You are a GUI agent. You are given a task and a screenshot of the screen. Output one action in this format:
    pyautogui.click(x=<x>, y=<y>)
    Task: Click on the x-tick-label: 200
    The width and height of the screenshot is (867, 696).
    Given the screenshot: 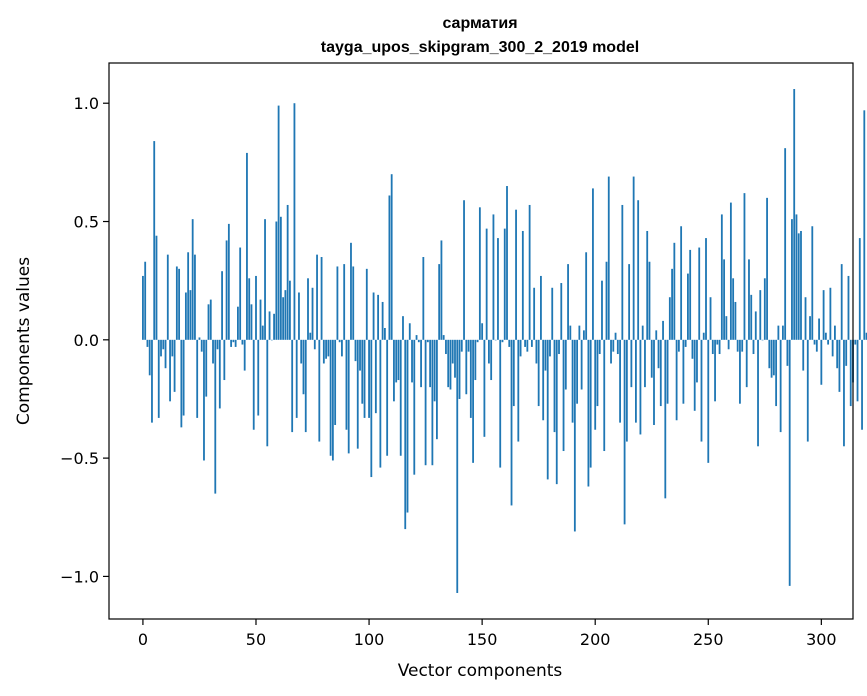 What is the action you would take?
    pyautogui.click(x=595, y=639)
    